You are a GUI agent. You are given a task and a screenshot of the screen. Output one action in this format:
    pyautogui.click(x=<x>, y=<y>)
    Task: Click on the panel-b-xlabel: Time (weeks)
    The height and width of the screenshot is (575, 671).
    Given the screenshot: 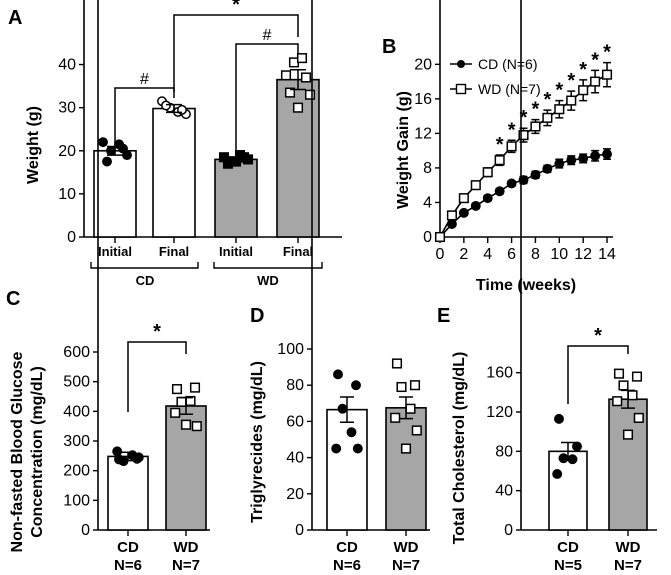 What is the action you would take?
    pyautogui.click(x=526, y=285)
    